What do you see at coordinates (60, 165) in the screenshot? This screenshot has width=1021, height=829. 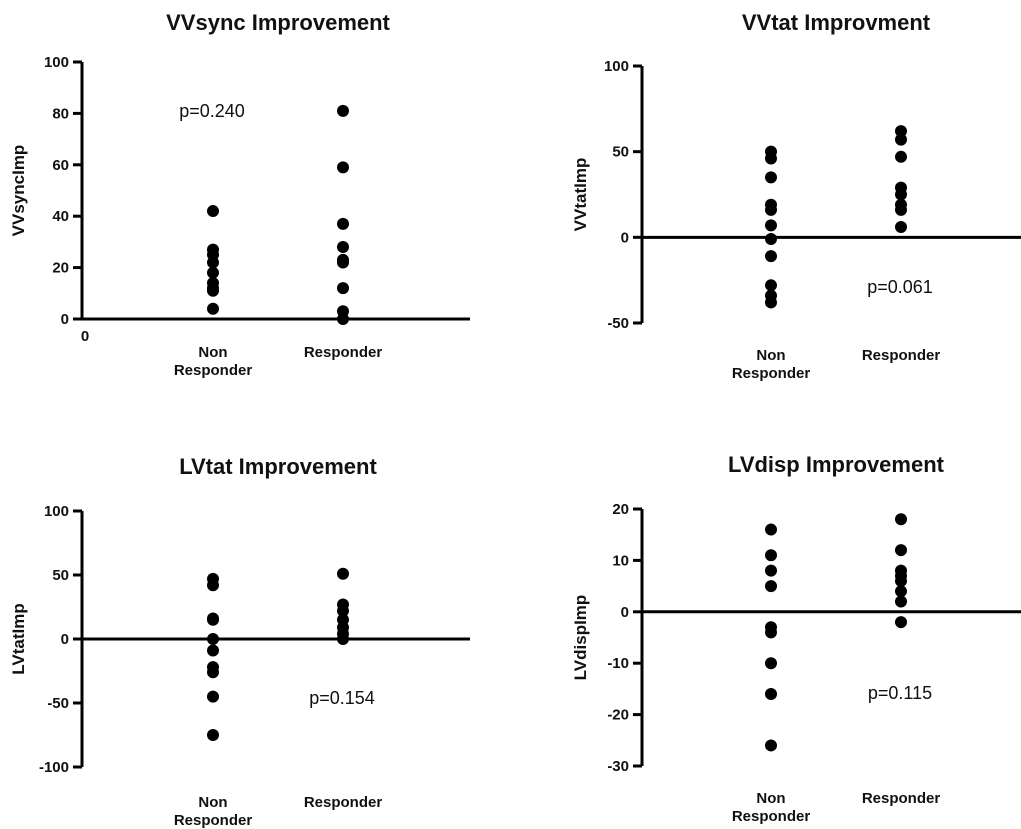 I see `y-tick-label: 60` at bounding box center [60, 165].